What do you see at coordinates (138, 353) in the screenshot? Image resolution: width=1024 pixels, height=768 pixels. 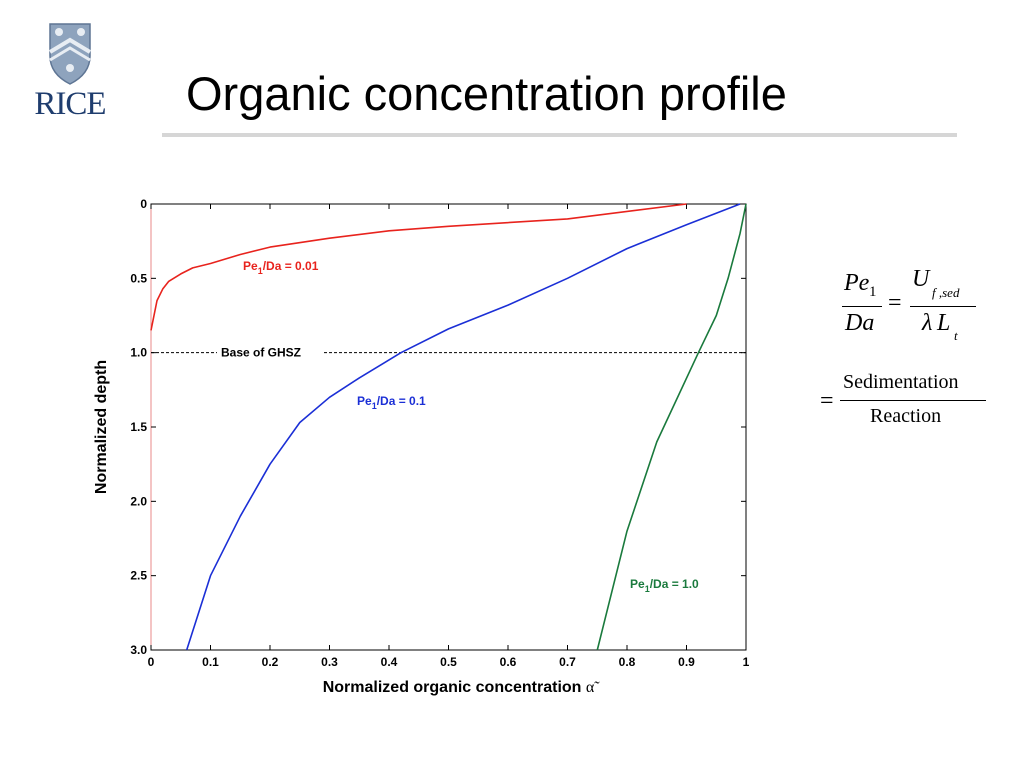 I see `y-tick-label: 1.0` at bounding box center [138, 353].